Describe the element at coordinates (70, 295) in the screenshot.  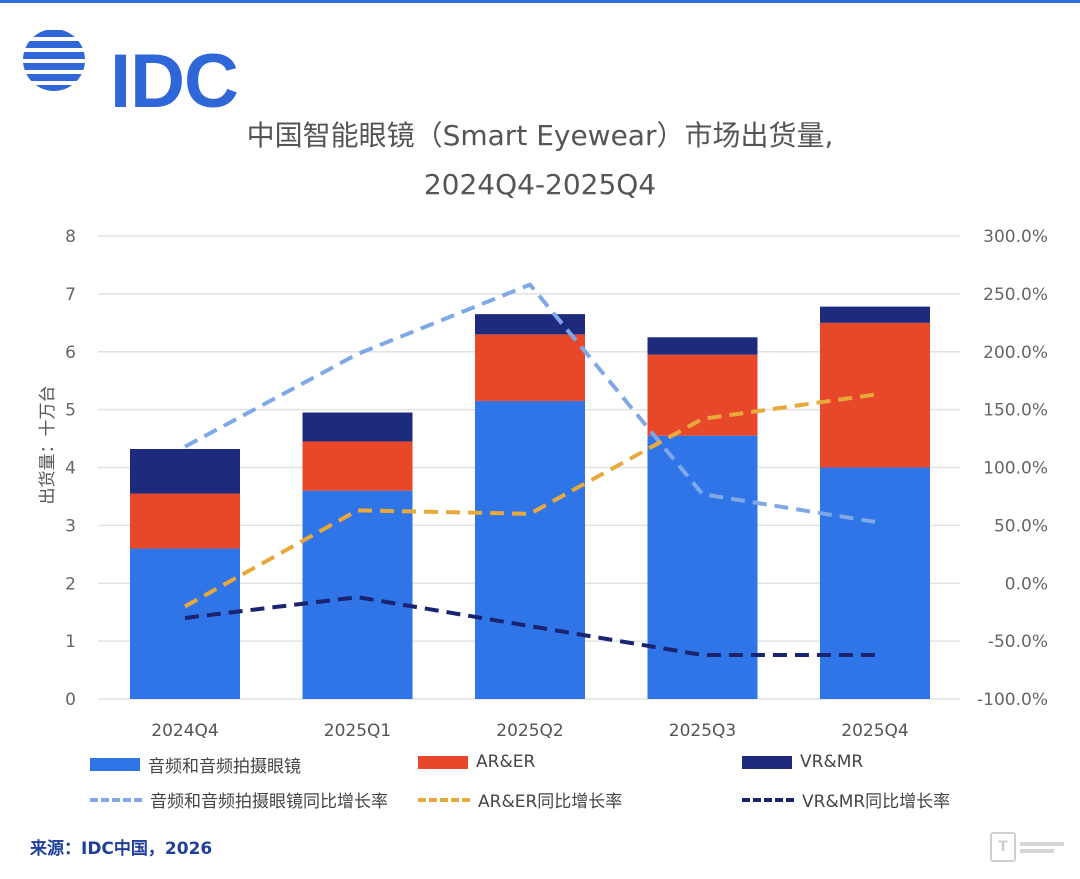
I see `y-tick-label: 7` at that location.